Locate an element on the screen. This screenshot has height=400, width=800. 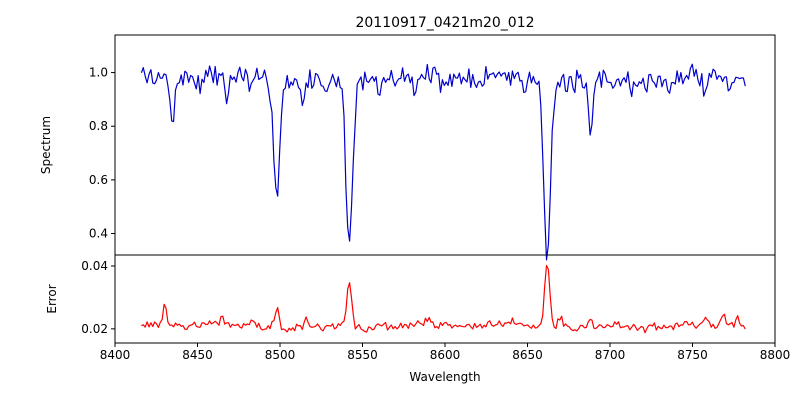
x-tick-label: 8400 is located at coordinates (115, 355).